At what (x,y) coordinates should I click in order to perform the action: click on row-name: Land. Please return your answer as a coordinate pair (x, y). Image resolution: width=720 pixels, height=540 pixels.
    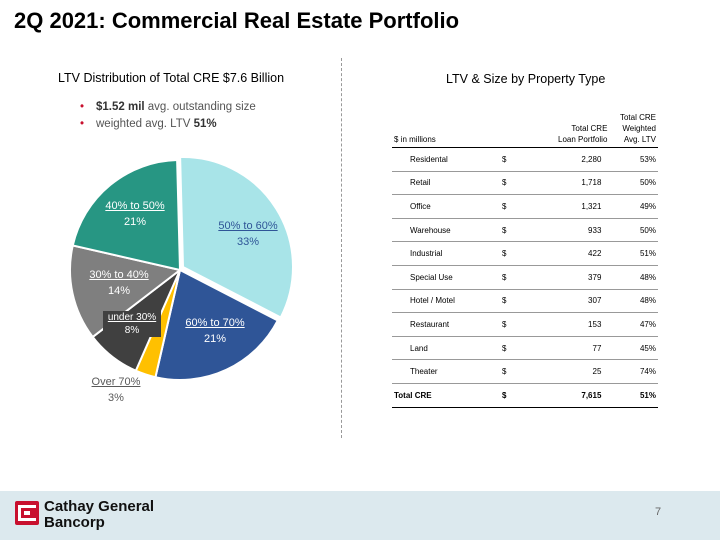
    Looking at the image, I should click on (440, 348).